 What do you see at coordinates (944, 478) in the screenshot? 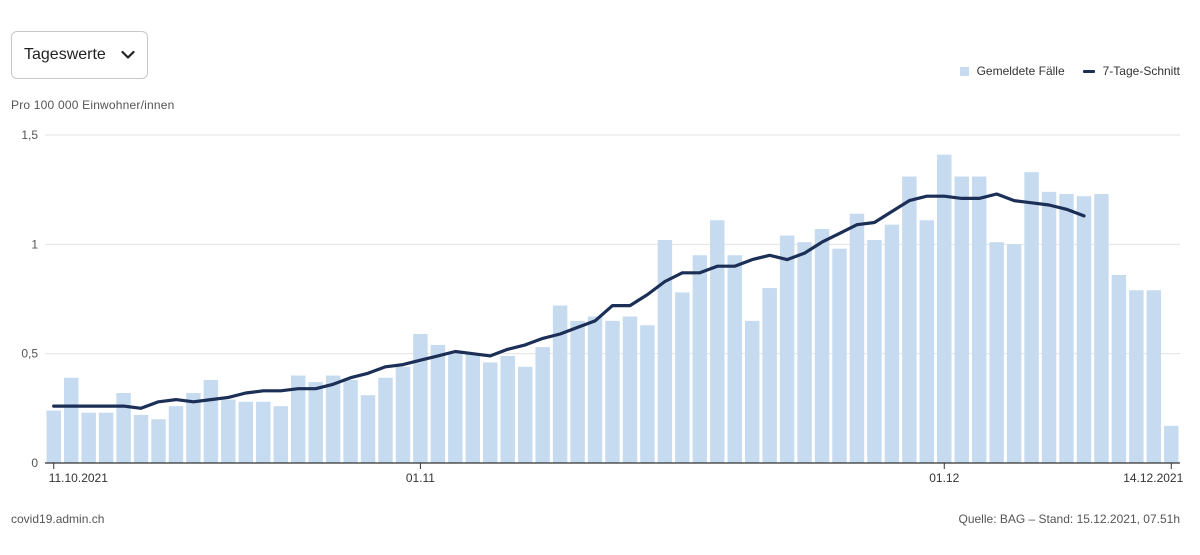
I see `x-tick-label: 01.12` at bounding box center [944, 478].